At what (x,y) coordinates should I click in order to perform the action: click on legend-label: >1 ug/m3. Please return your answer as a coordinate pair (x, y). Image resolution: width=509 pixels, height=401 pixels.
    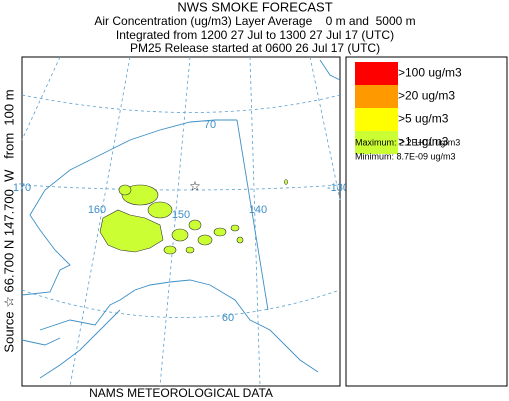
    Looking at the image, I should click on (423, 142).